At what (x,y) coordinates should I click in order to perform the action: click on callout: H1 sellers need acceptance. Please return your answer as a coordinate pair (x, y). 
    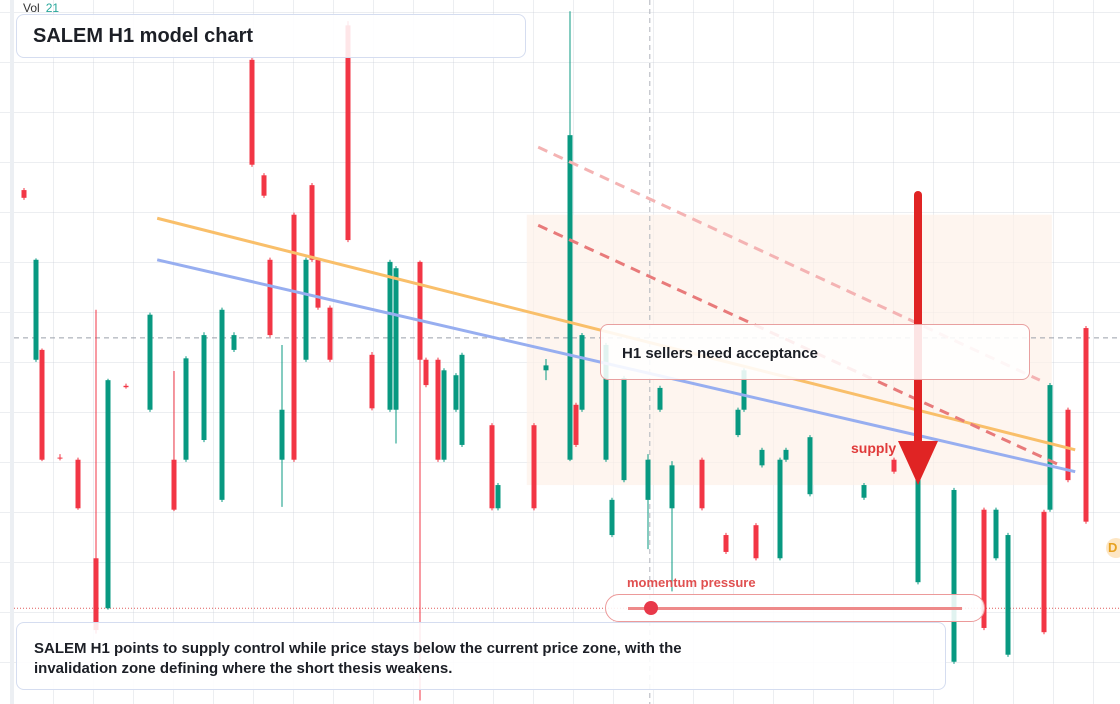
    Looking at the image, I should click on (815, 352).